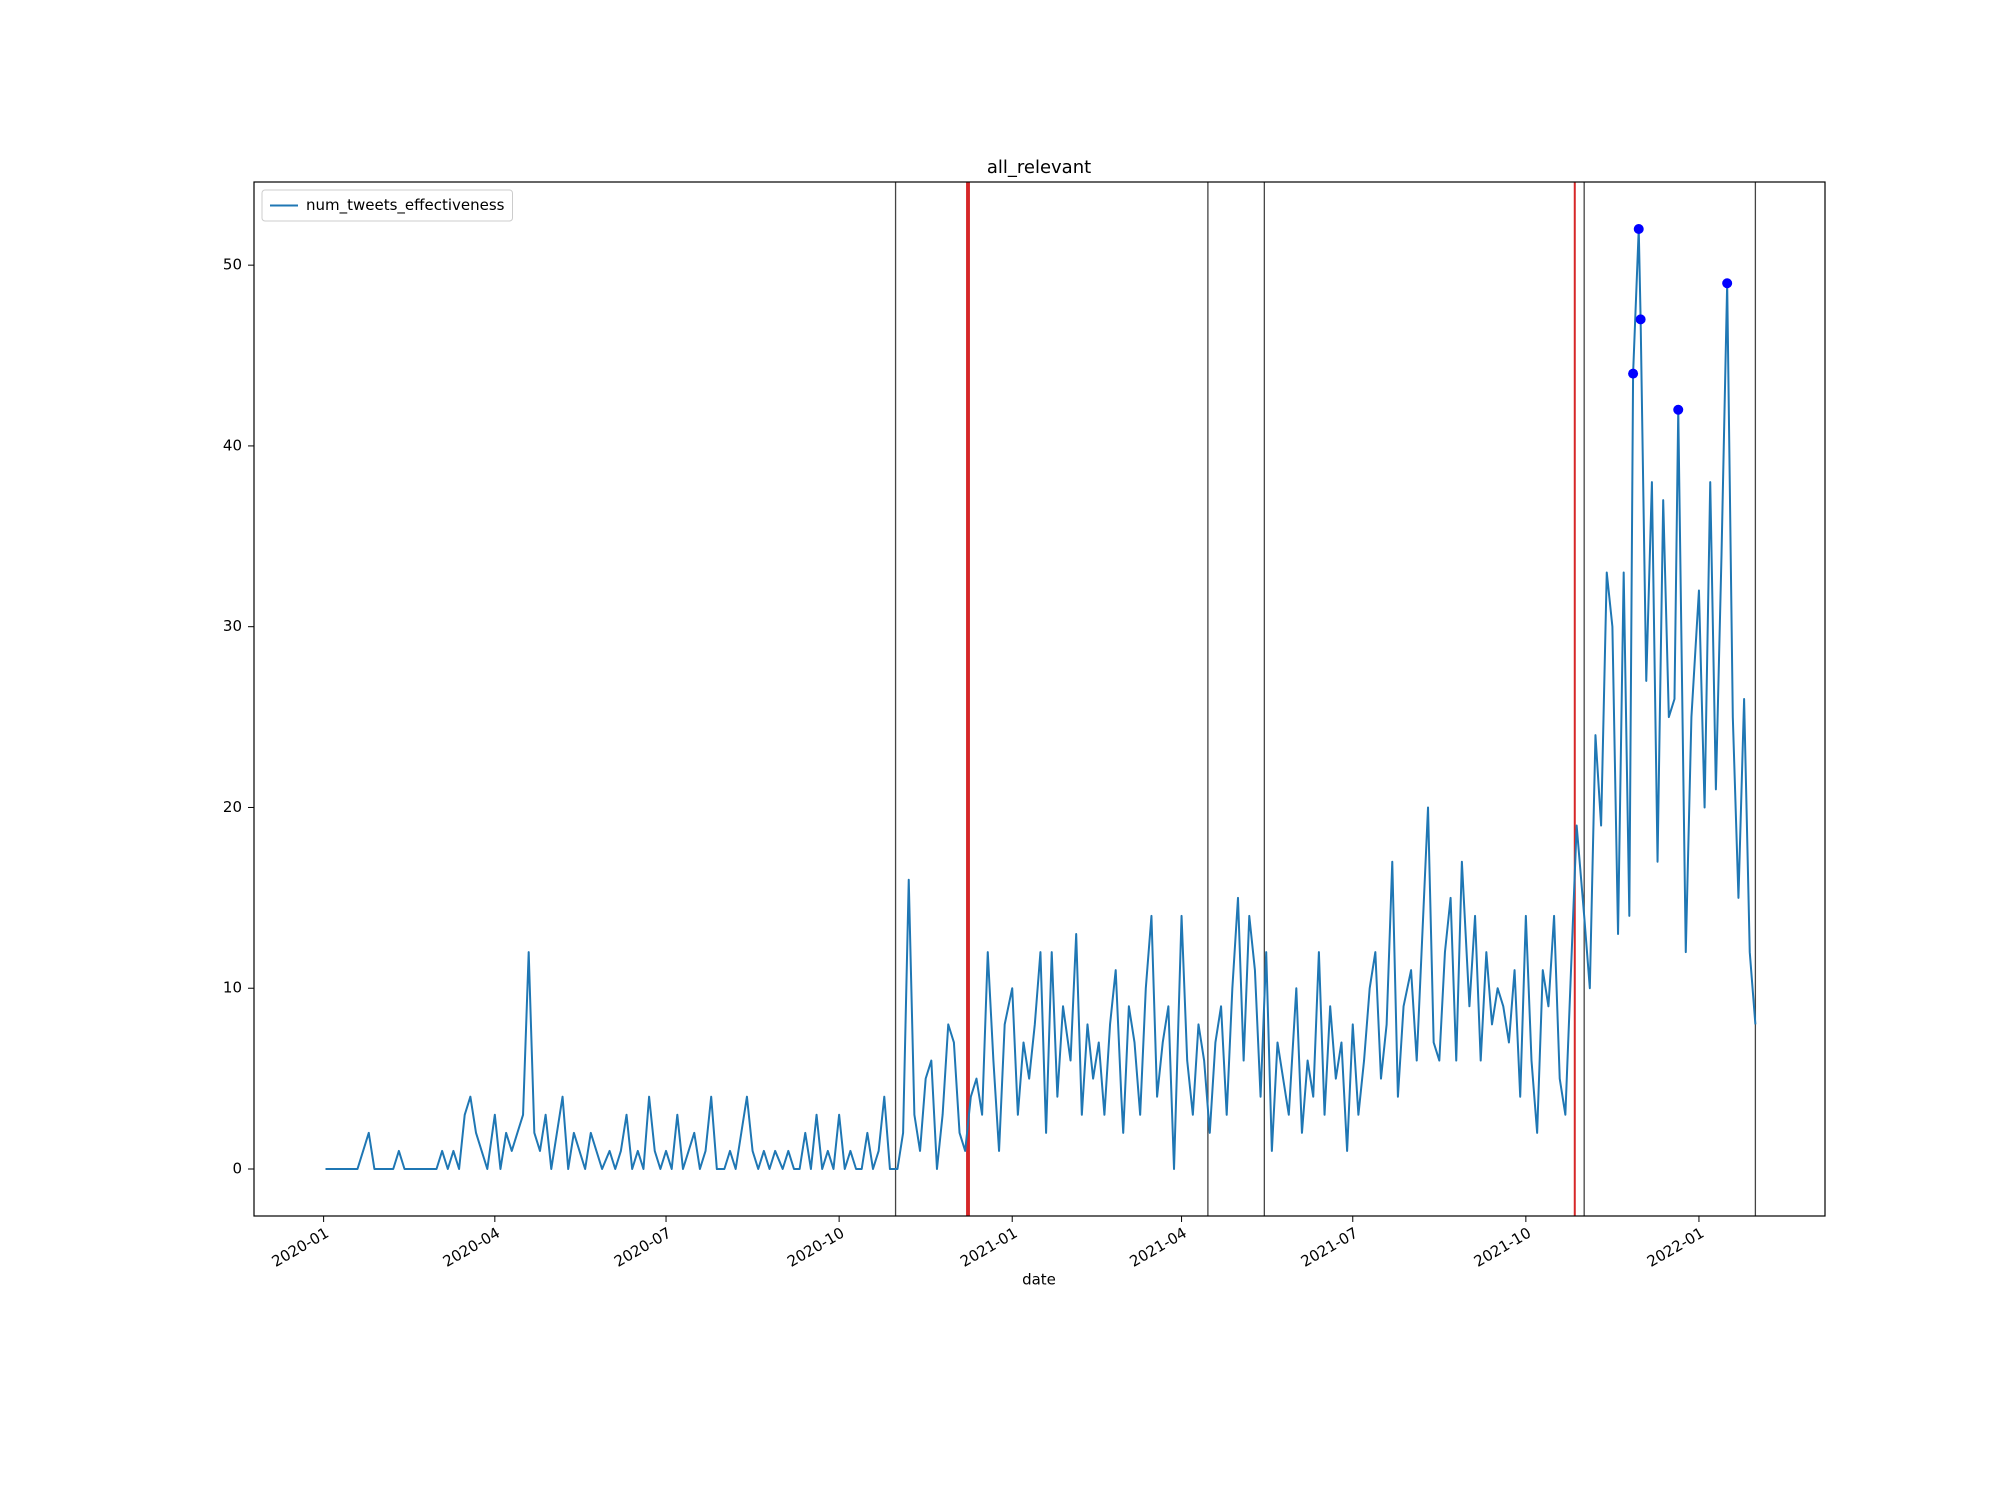  Describe the element at coordinates (300, 1247) in the screenshot. I see `x-tick-label: 2020-01` at that location.